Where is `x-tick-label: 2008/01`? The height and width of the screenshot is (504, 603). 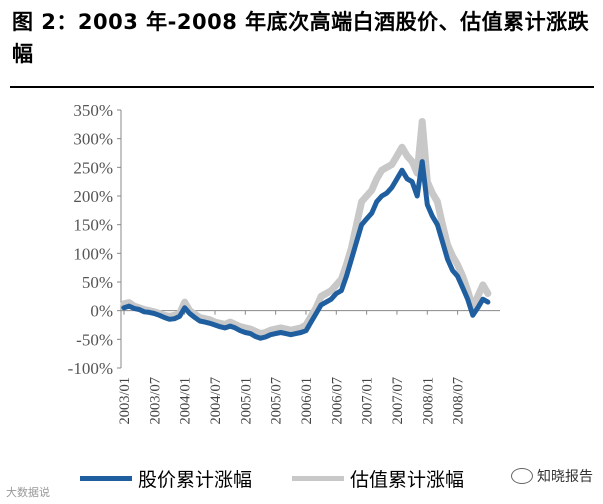 x-tick-label: 2008/01 is located at coordinates (428, 401).